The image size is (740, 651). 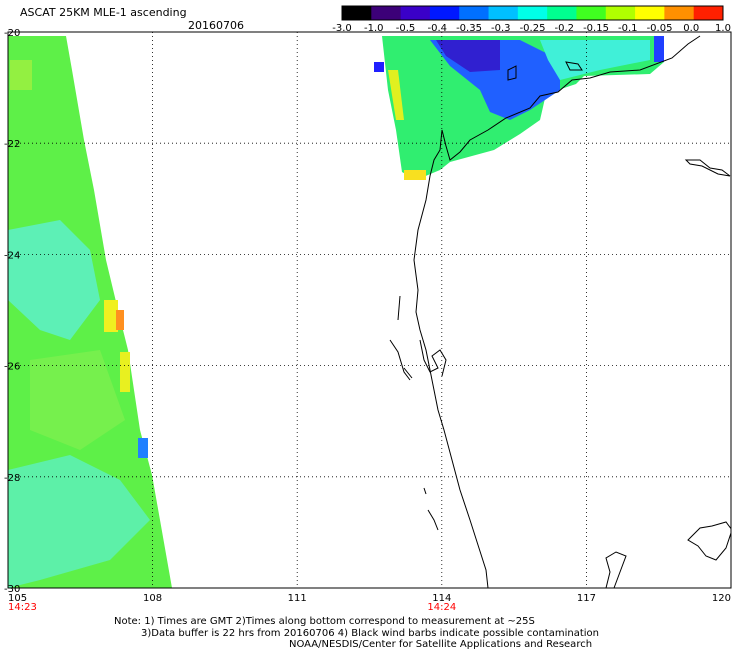 I want to click on colorbar-label: -0.35, so click(x=469, y=28).